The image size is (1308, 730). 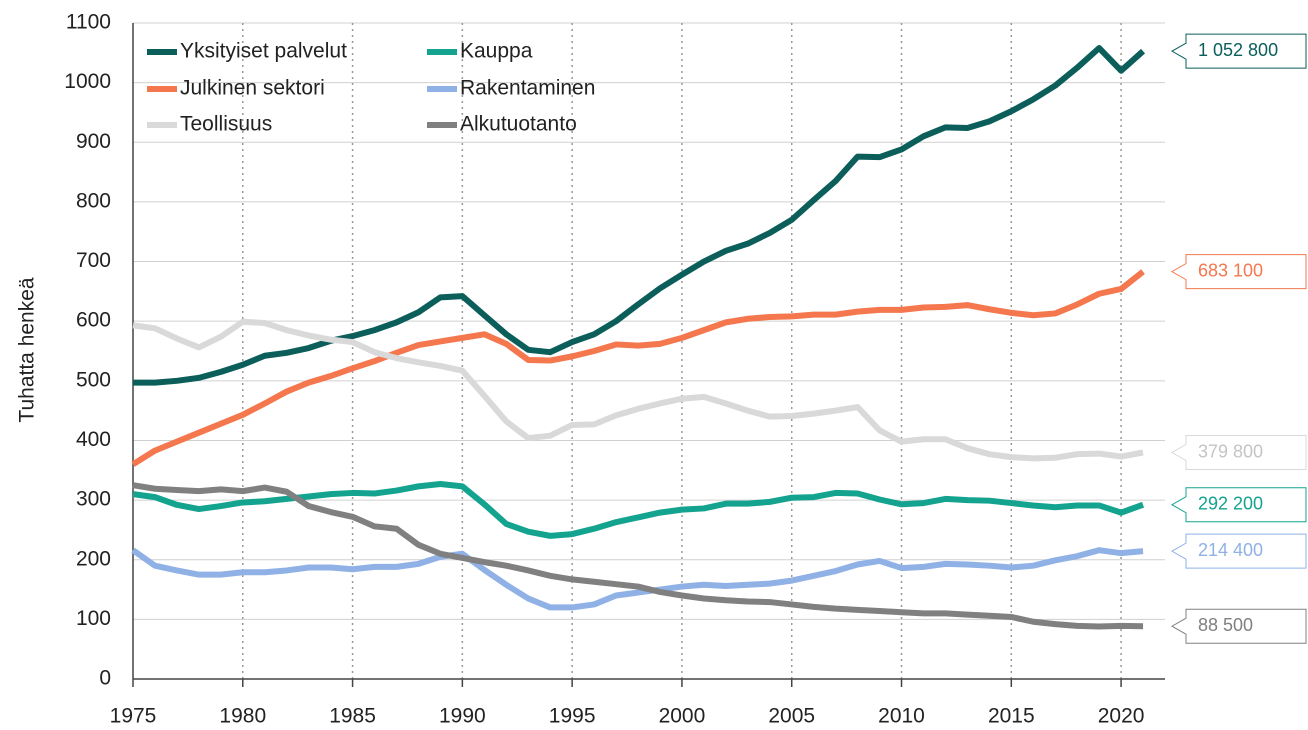 What do you see at coordinates (93, 260) in the screenshot?
I see `y-tick-label: 700` at bounding box center [93, 260].